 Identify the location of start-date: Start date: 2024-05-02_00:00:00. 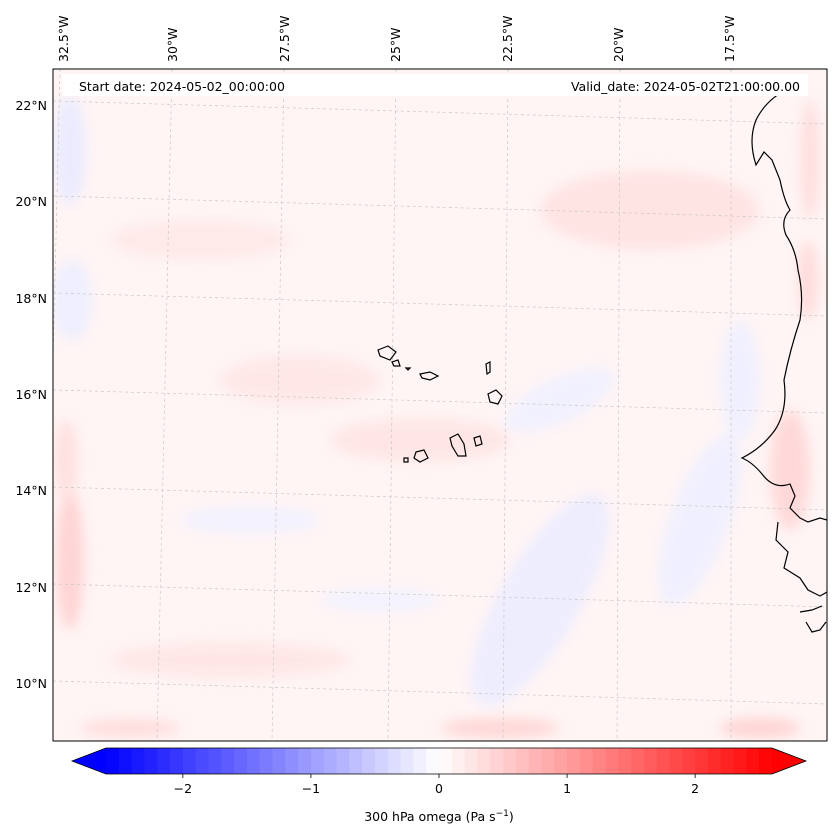
(182, 86).